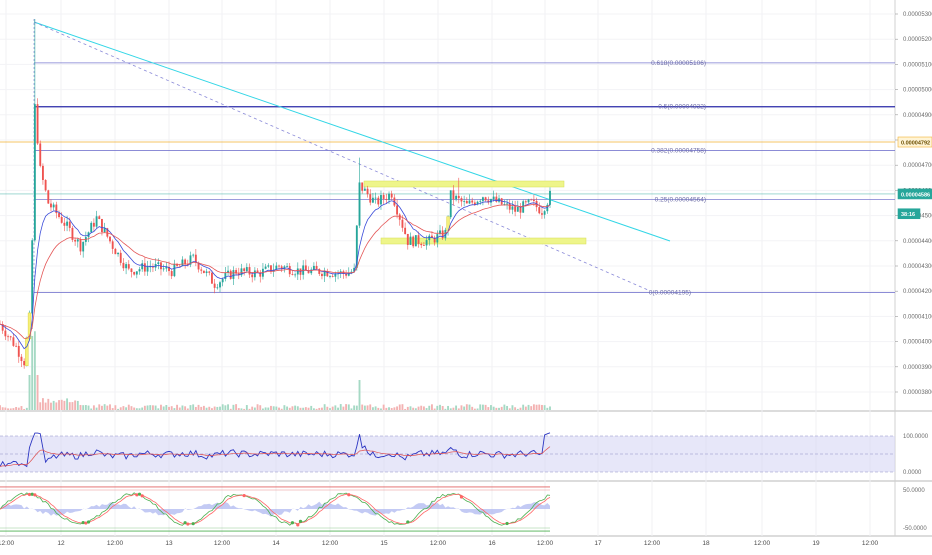 The image size is (932, 555). I want to click on fib-level-label: 0(0.00004195), so click(670, 292).